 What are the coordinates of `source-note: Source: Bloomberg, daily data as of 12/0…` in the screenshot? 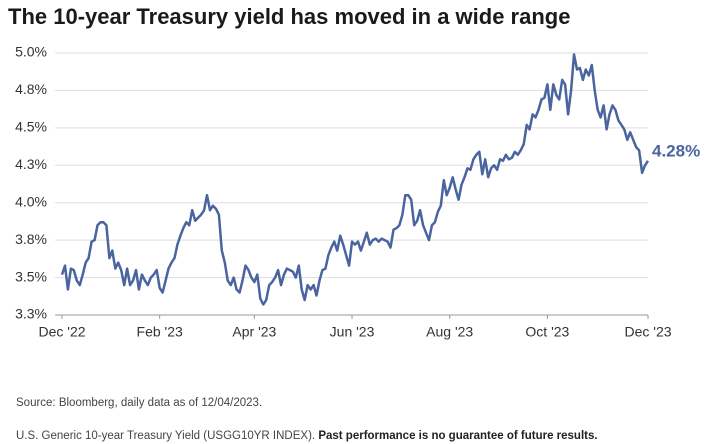 It's located at (139, 403).